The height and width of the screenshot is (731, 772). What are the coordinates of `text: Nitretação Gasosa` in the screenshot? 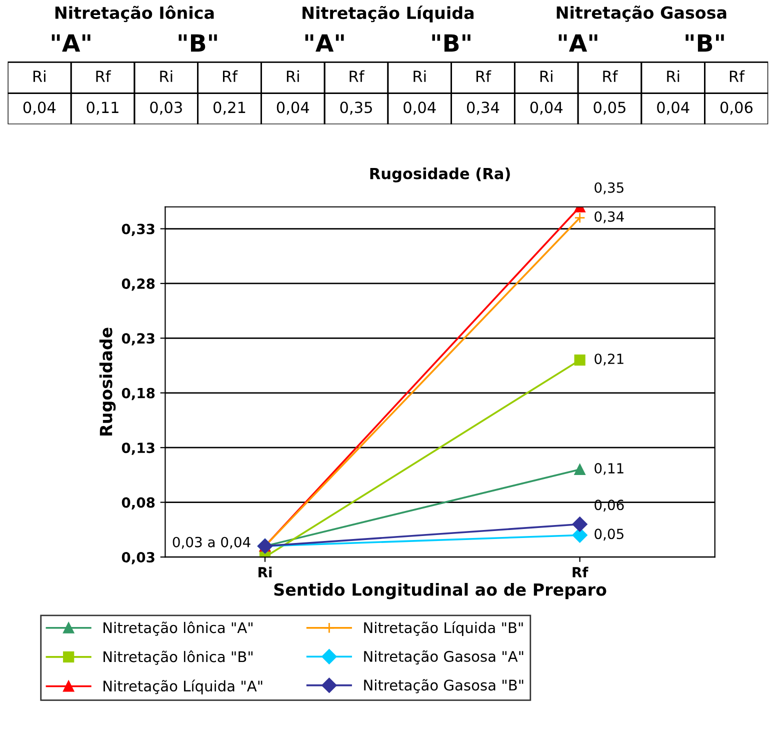 It's located at (641, 14).